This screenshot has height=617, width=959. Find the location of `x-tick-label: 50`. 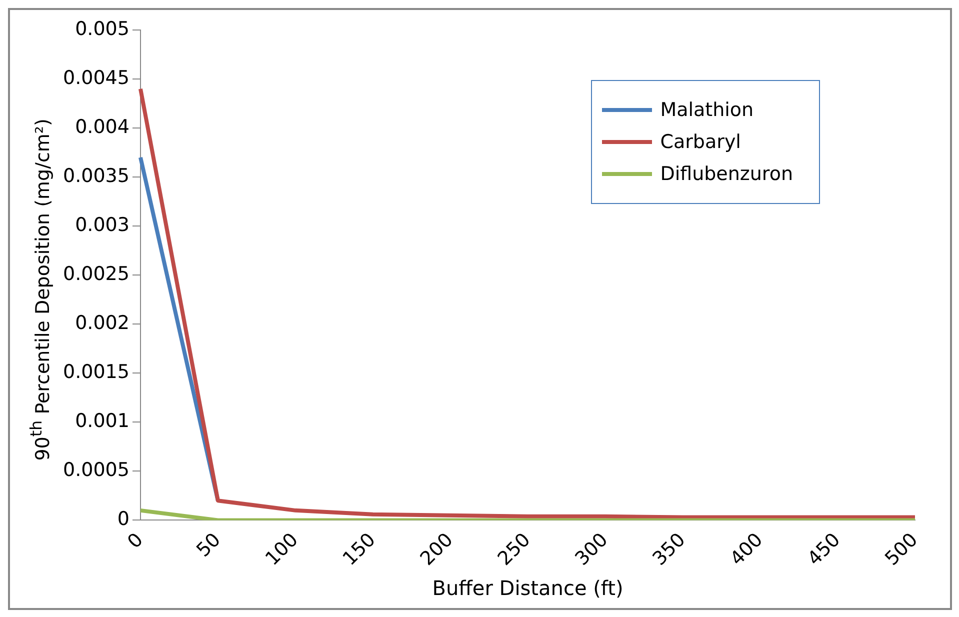

x-tick-label: 50 is located at coordinates (208, 545).